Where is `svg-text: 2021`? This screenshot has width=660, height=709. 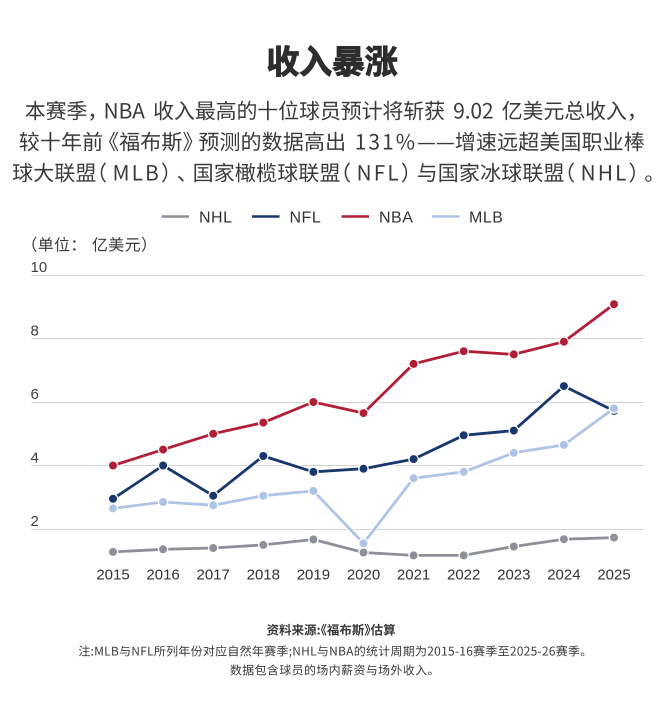 svg-text: 2021 is located at coordinates (413, 575).